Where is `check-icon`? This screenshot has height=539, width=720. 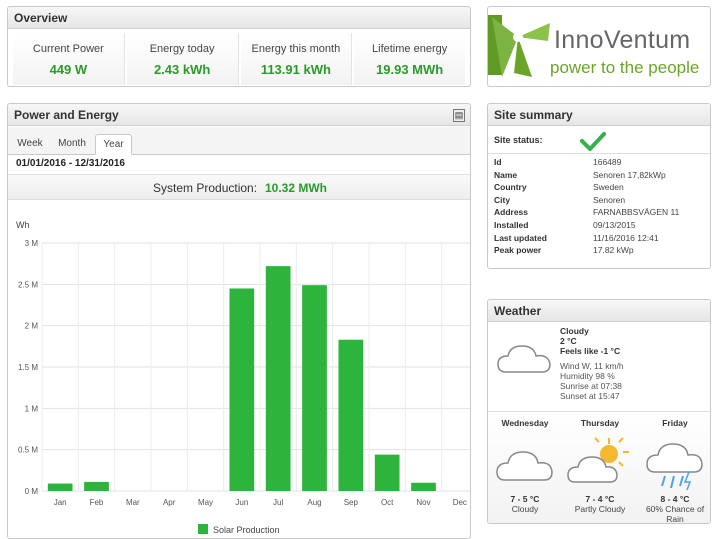 check-icon is located at coordinates (593, 141).